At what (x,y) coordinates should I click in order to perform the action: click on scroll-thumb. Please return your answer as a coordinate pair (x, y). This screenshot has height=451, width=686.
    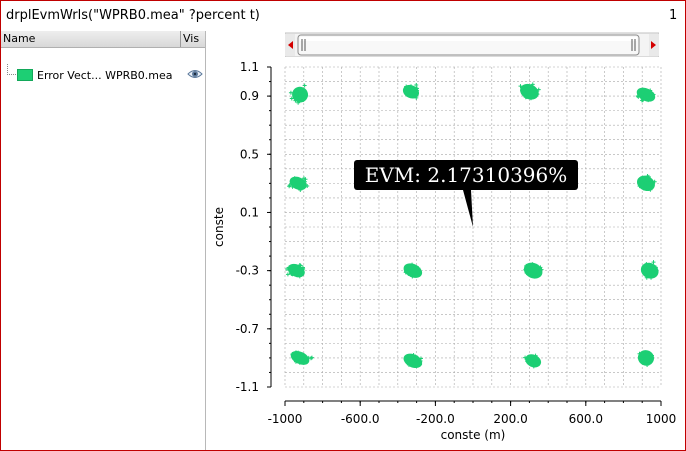
    Looking at the image, I should click on (468, 45).